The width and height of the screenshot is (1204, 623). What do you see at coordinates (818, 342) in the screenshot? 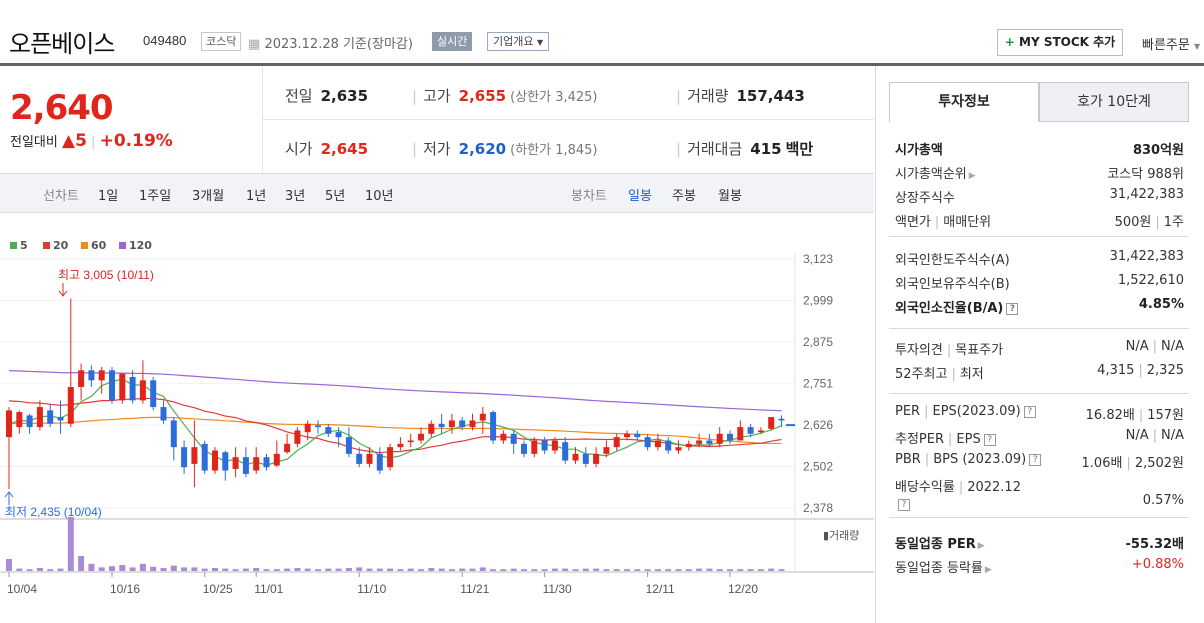
I see `y-tick-label: 2,875` at bounding box center [818, 342].